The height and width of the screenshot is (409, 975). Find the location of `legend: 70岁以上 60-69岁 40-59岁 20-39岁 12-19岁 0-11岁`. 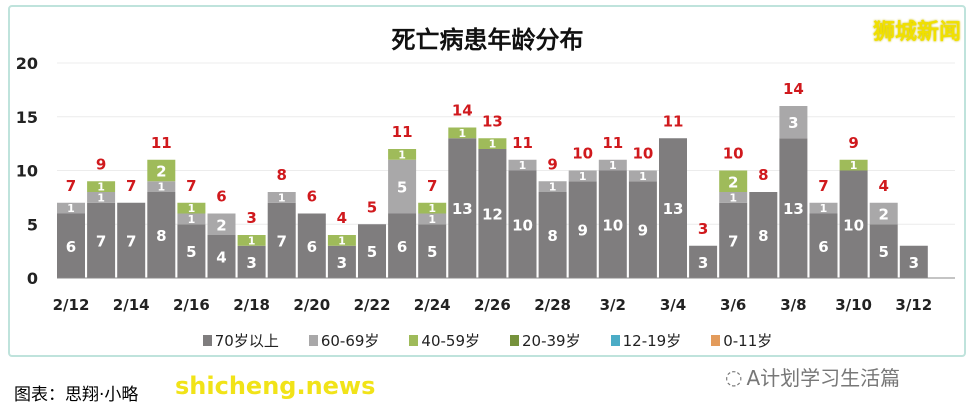

legend: 70岁以上 60-69岁 40-59岁 20-39岁 12-19岁 0-11岁 is located at coordinates (487, 340).